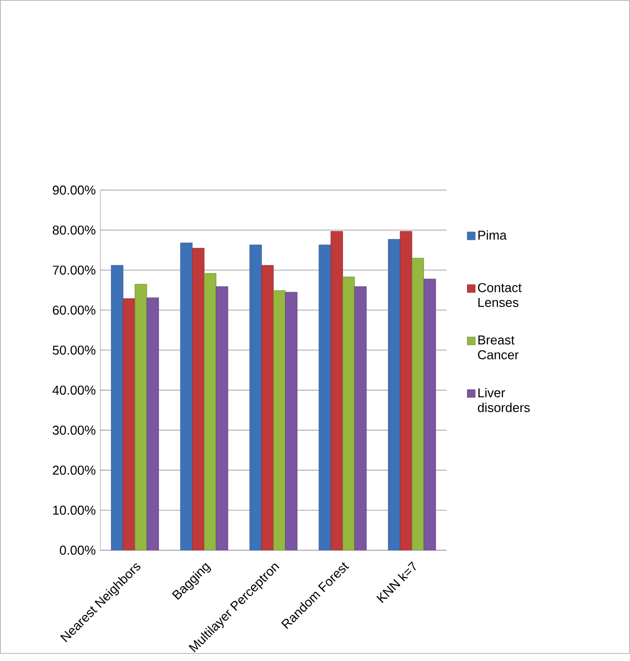 This screenshot has height=661, width=630. Describe the element at coordinates (74, 510) in the screenshot. I see `y-tick-label: 10.00%` at that location.